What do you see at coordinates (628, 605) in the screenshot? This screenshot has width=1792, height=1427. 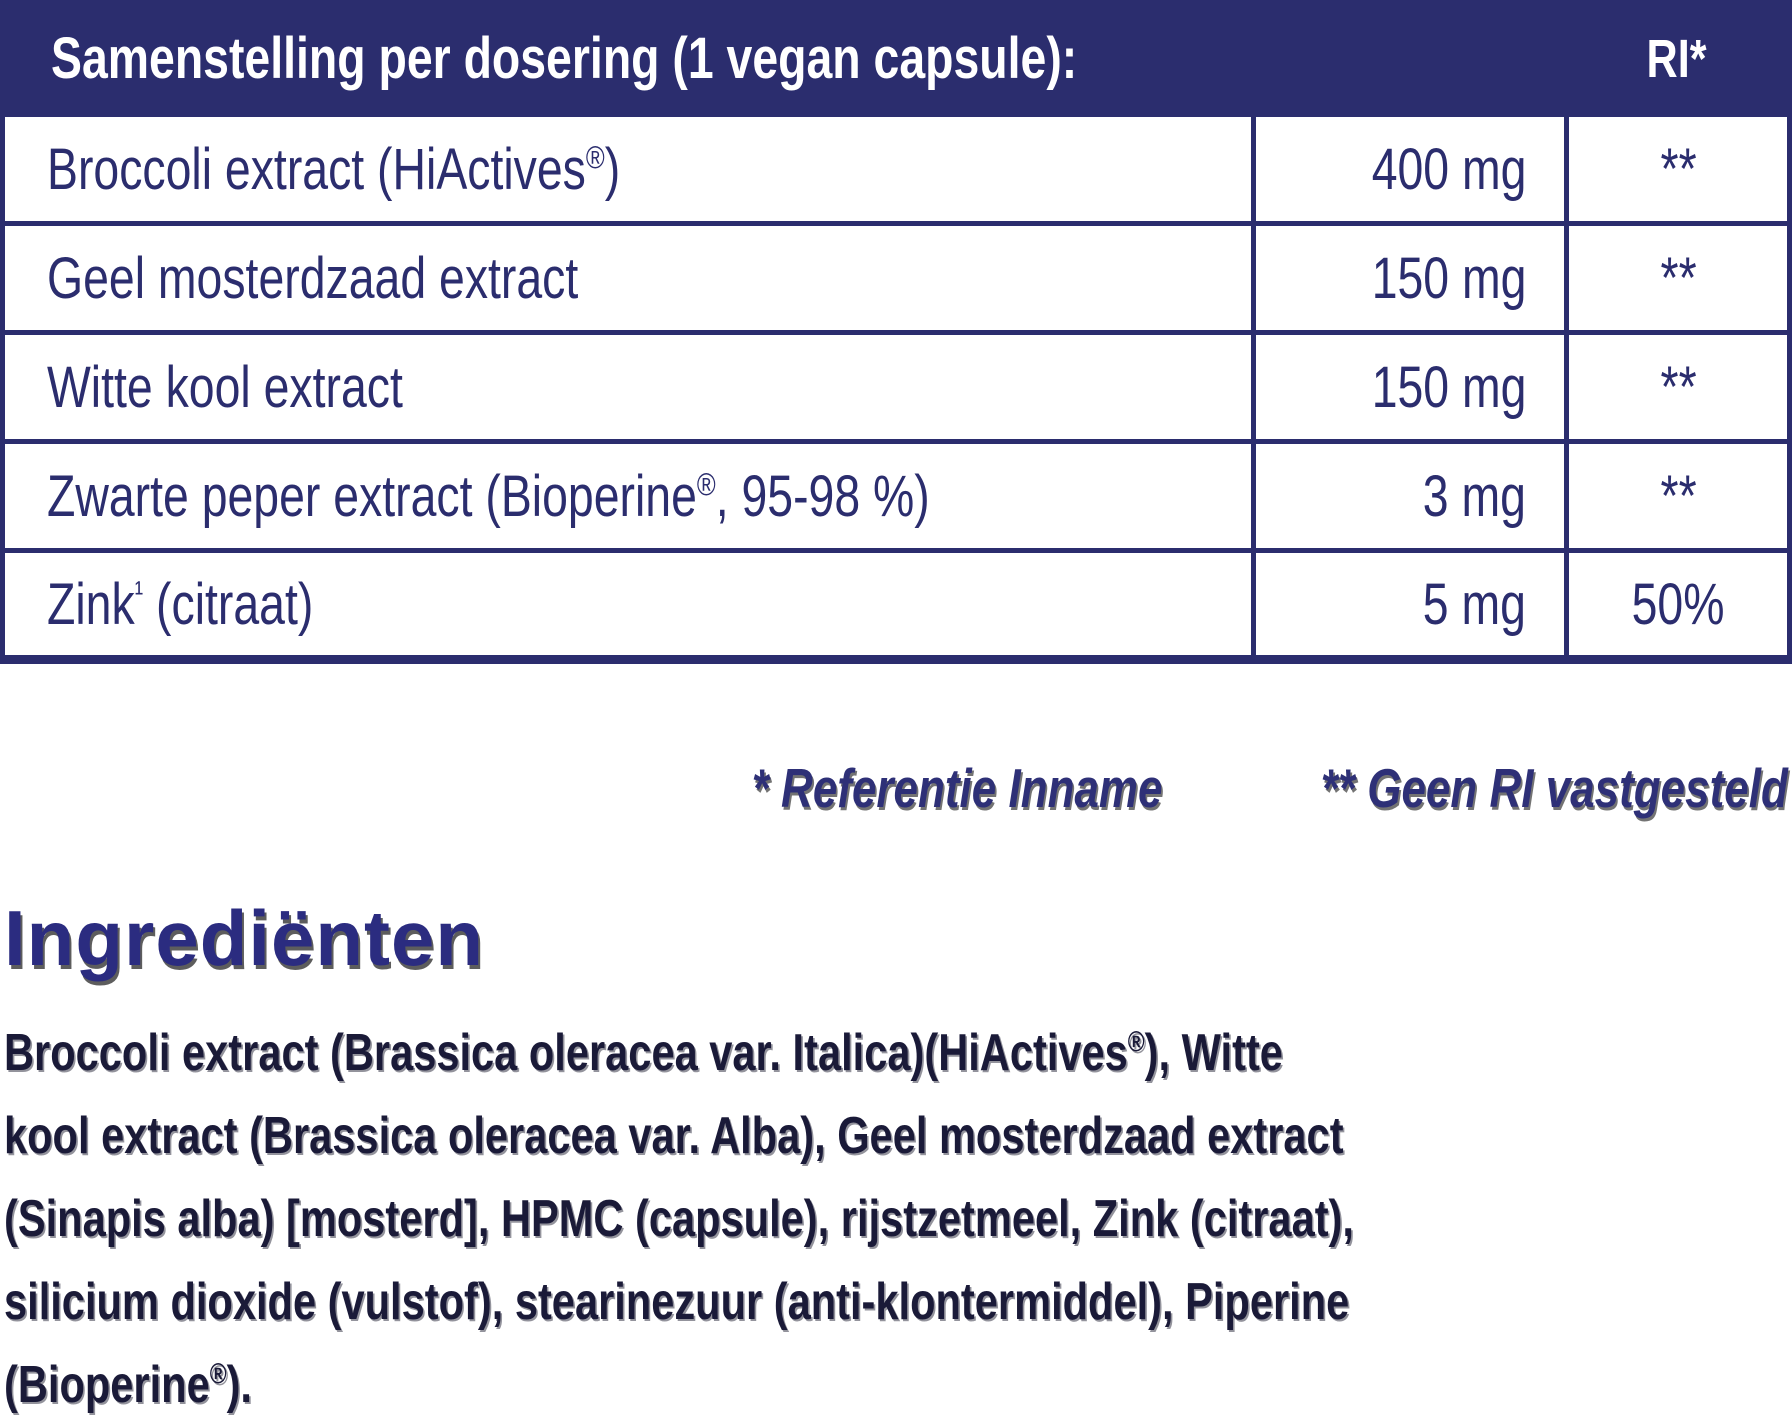 I see `ingredient-name-cell: Zink¹ (citraat)` at bounding box center [628, 605].